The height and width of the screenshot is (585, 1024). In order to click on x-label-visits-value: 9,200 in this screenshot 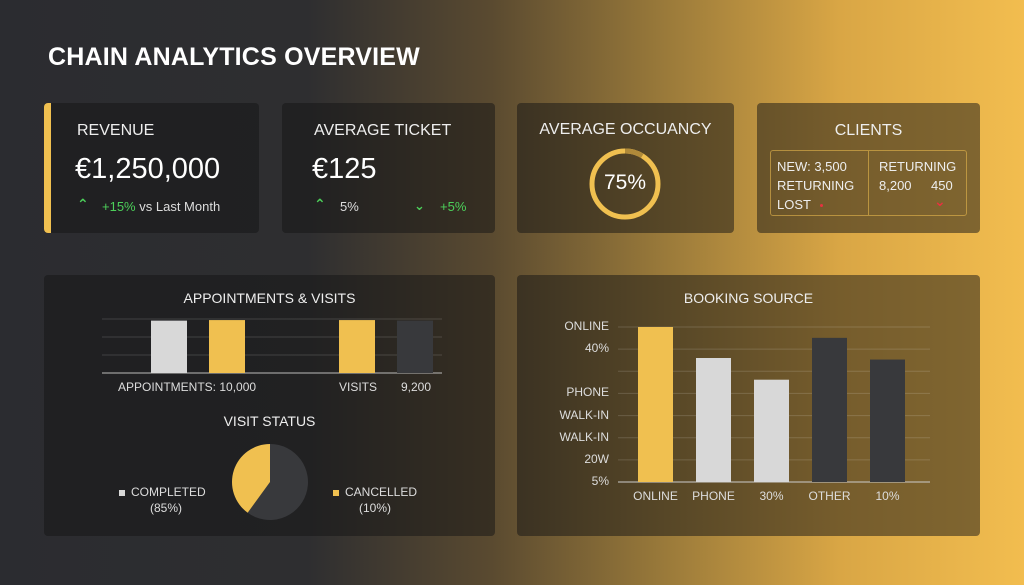, I will do `click(416, 387)`.